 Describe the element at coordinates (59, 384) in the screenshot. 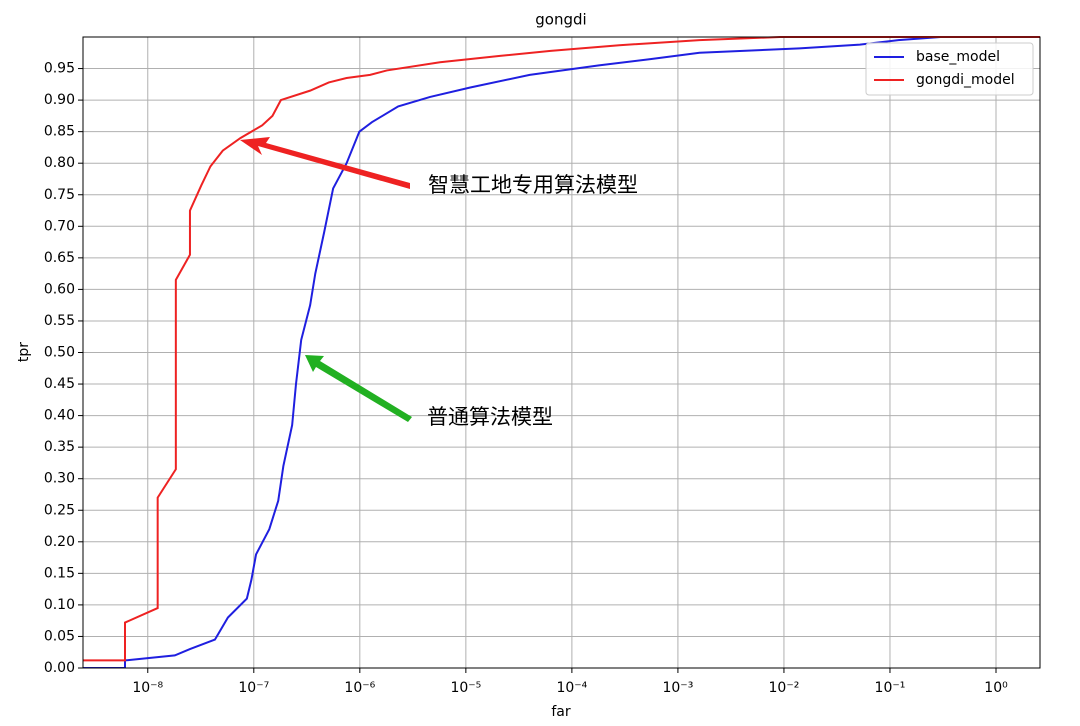

I see `y-tick-label: 0.45` at that location.